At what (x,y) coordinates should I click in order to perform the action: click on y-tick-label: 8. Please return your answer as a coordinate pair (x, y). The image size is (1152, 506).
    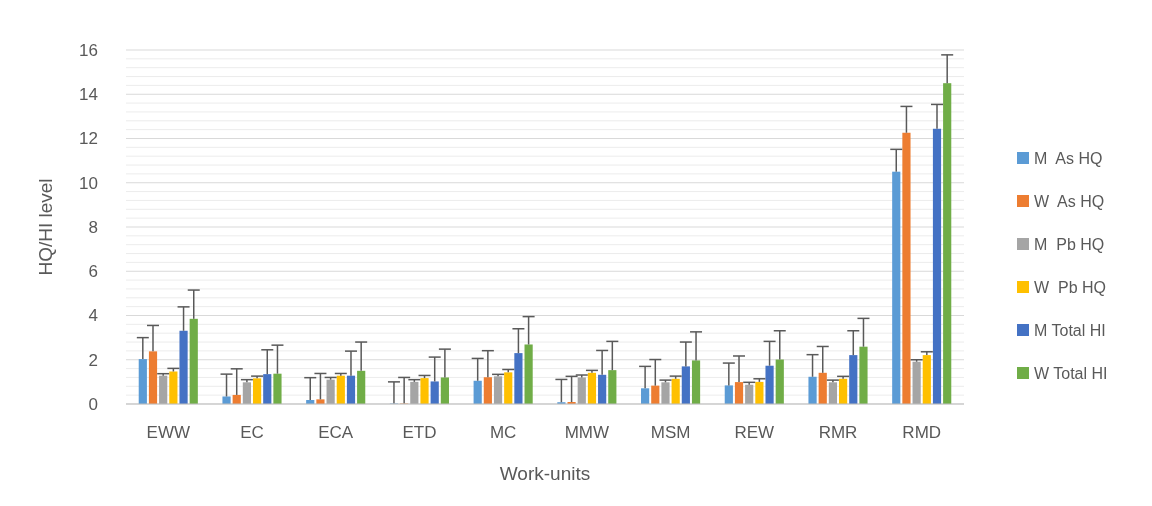
    Looking at the image, I should click on (93, 227).